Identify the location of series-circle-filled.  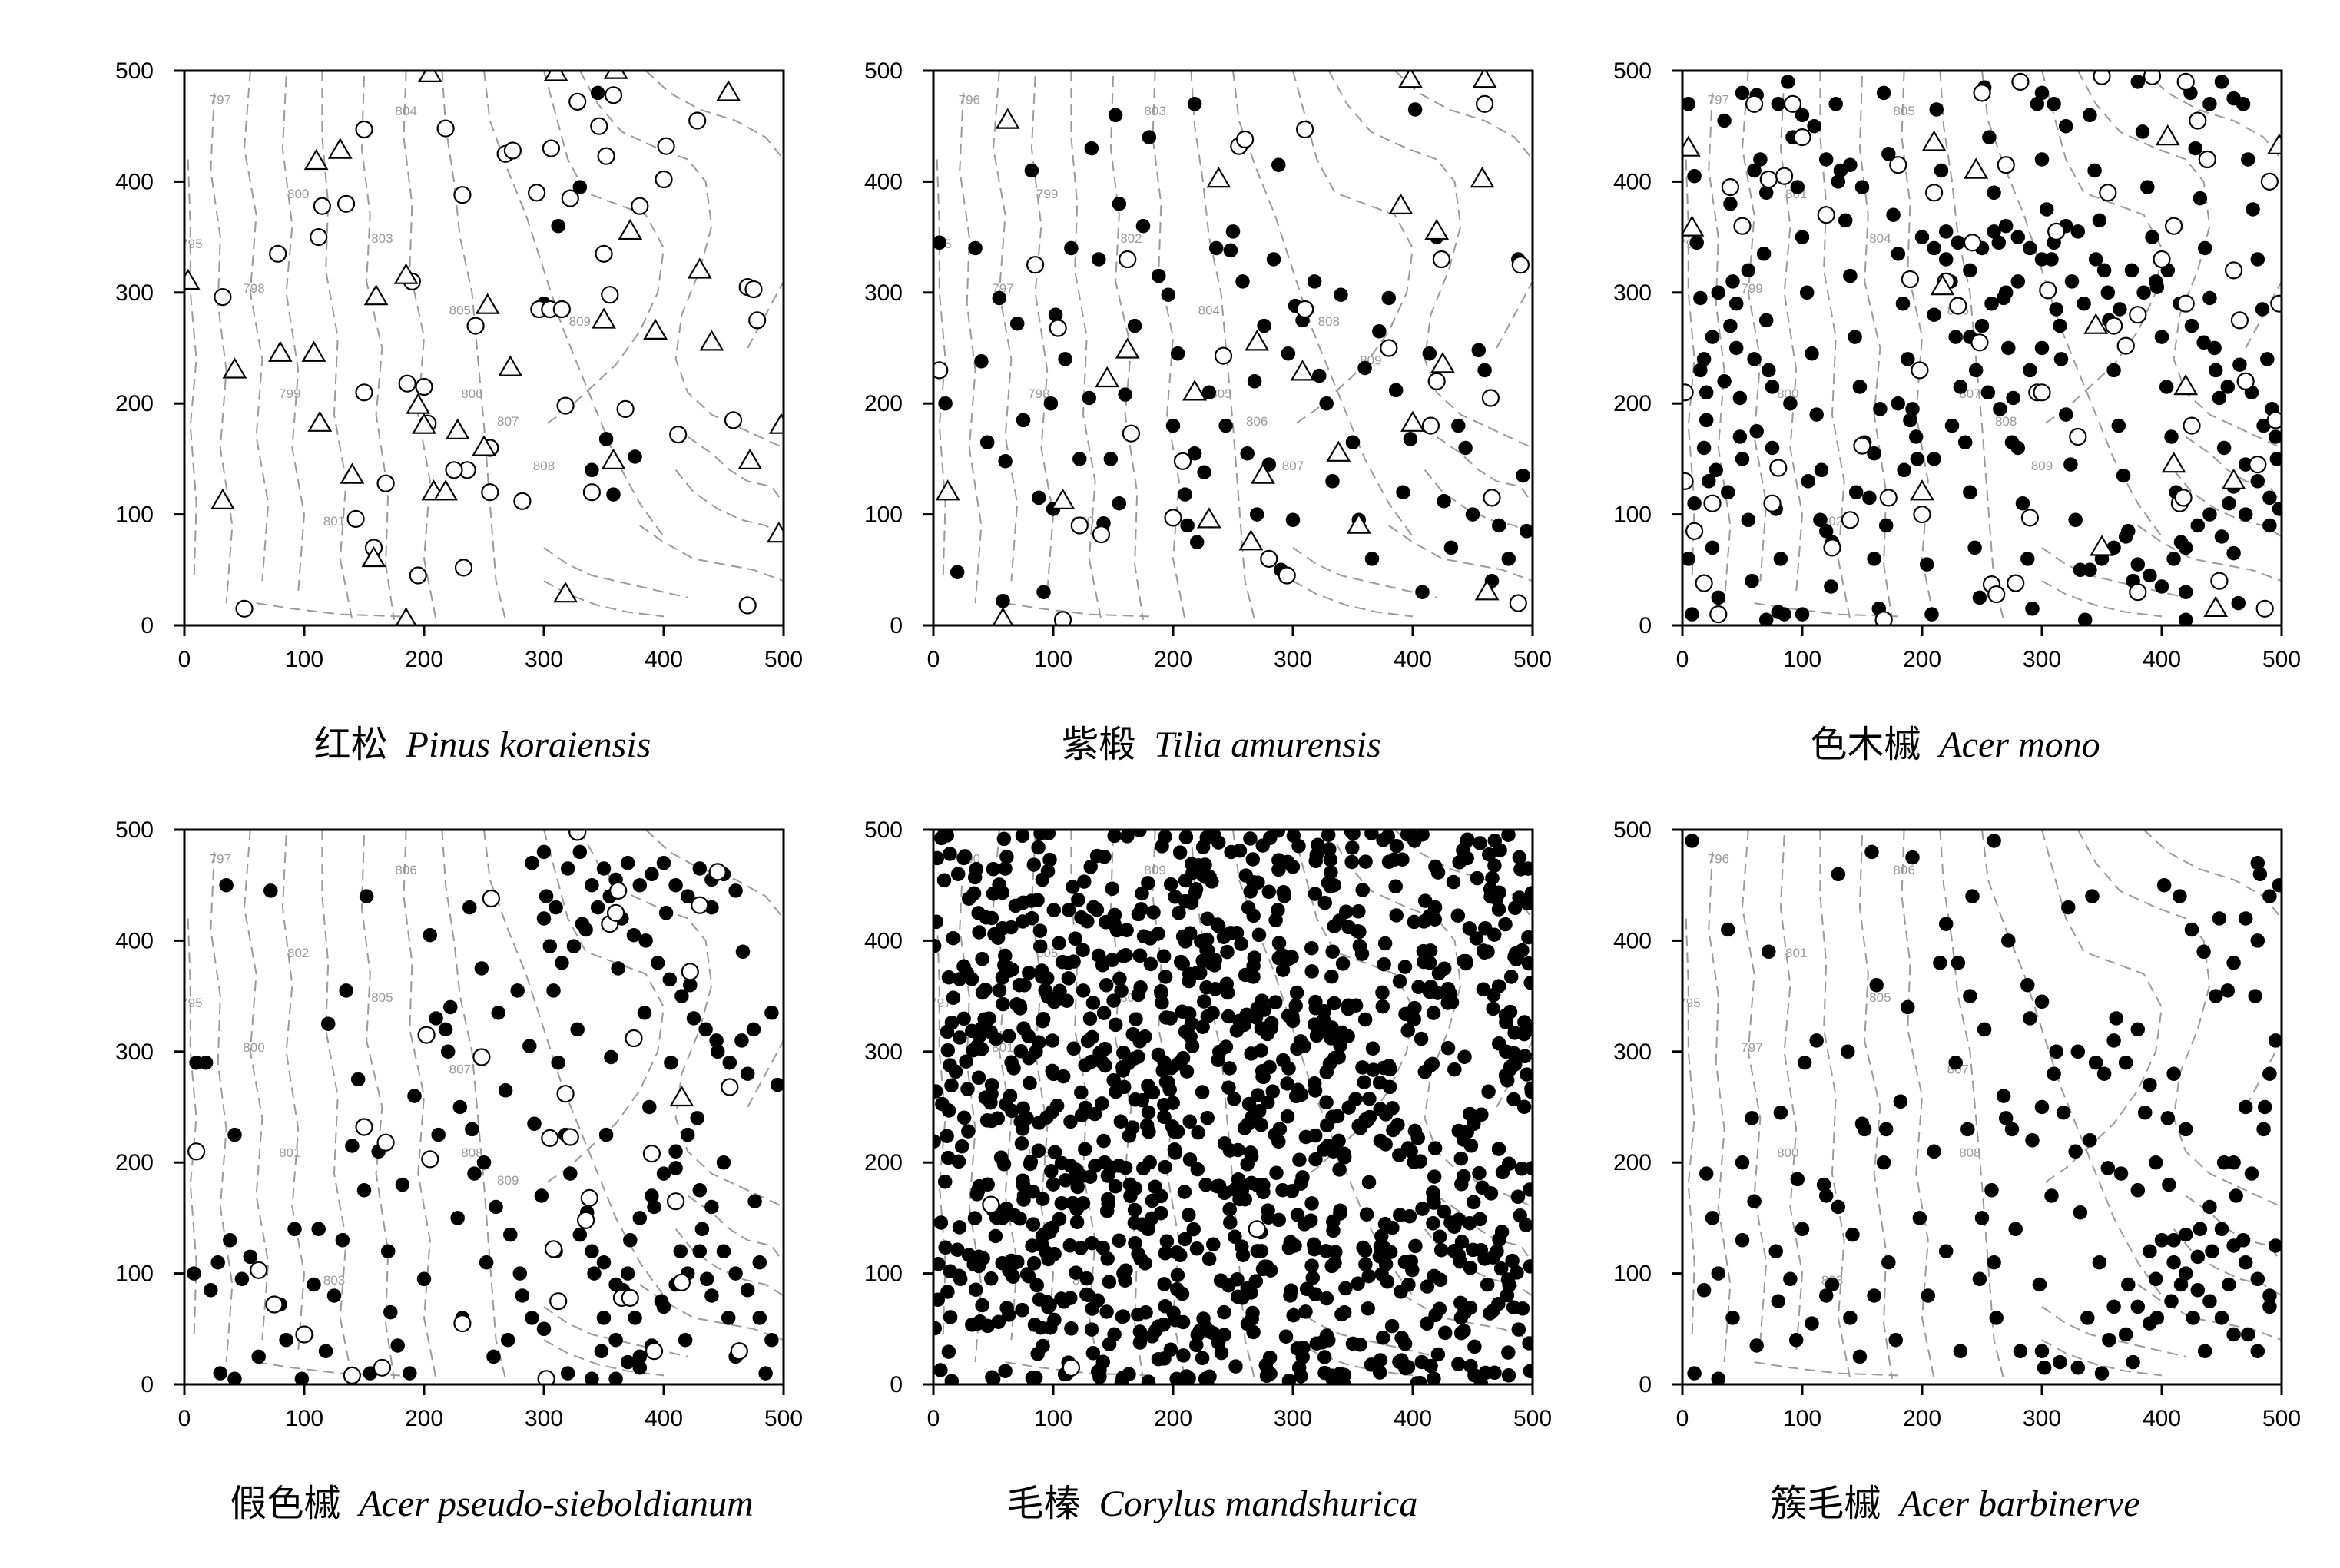
(1233, 1107).